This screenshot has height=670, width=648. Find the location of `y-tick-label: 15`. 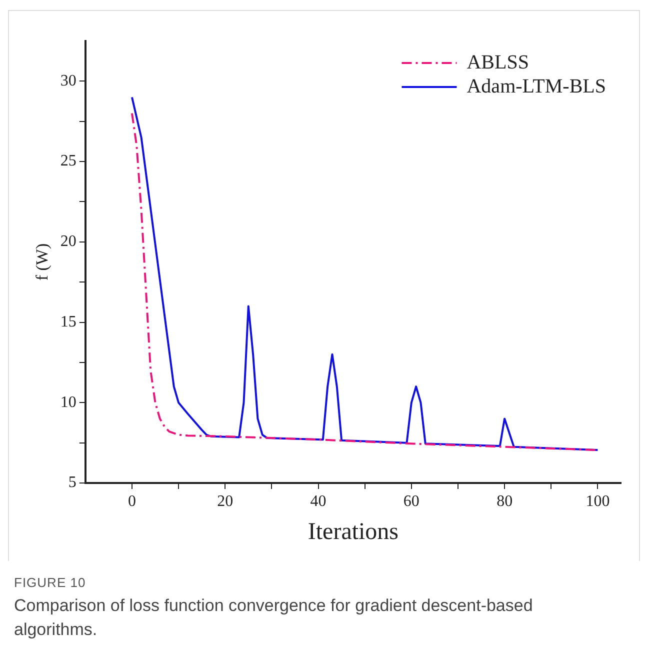

y-tick-label: 15 is located at coordinates (68, 321).